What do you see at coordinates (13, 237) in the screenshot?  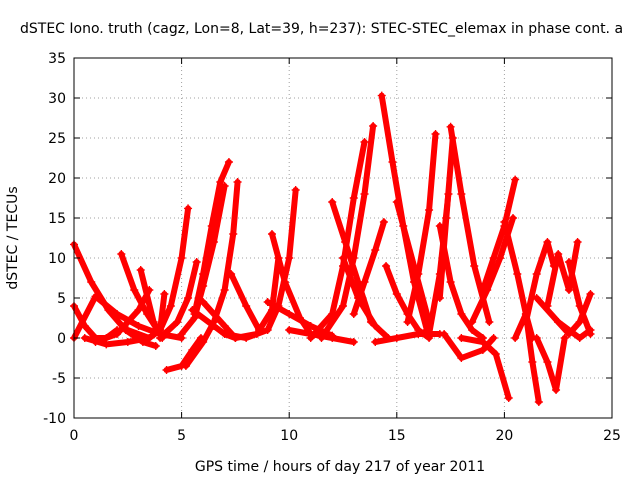 I see `y-axis-title: dSTEC / TECUs` at bounding box center [13, 237].